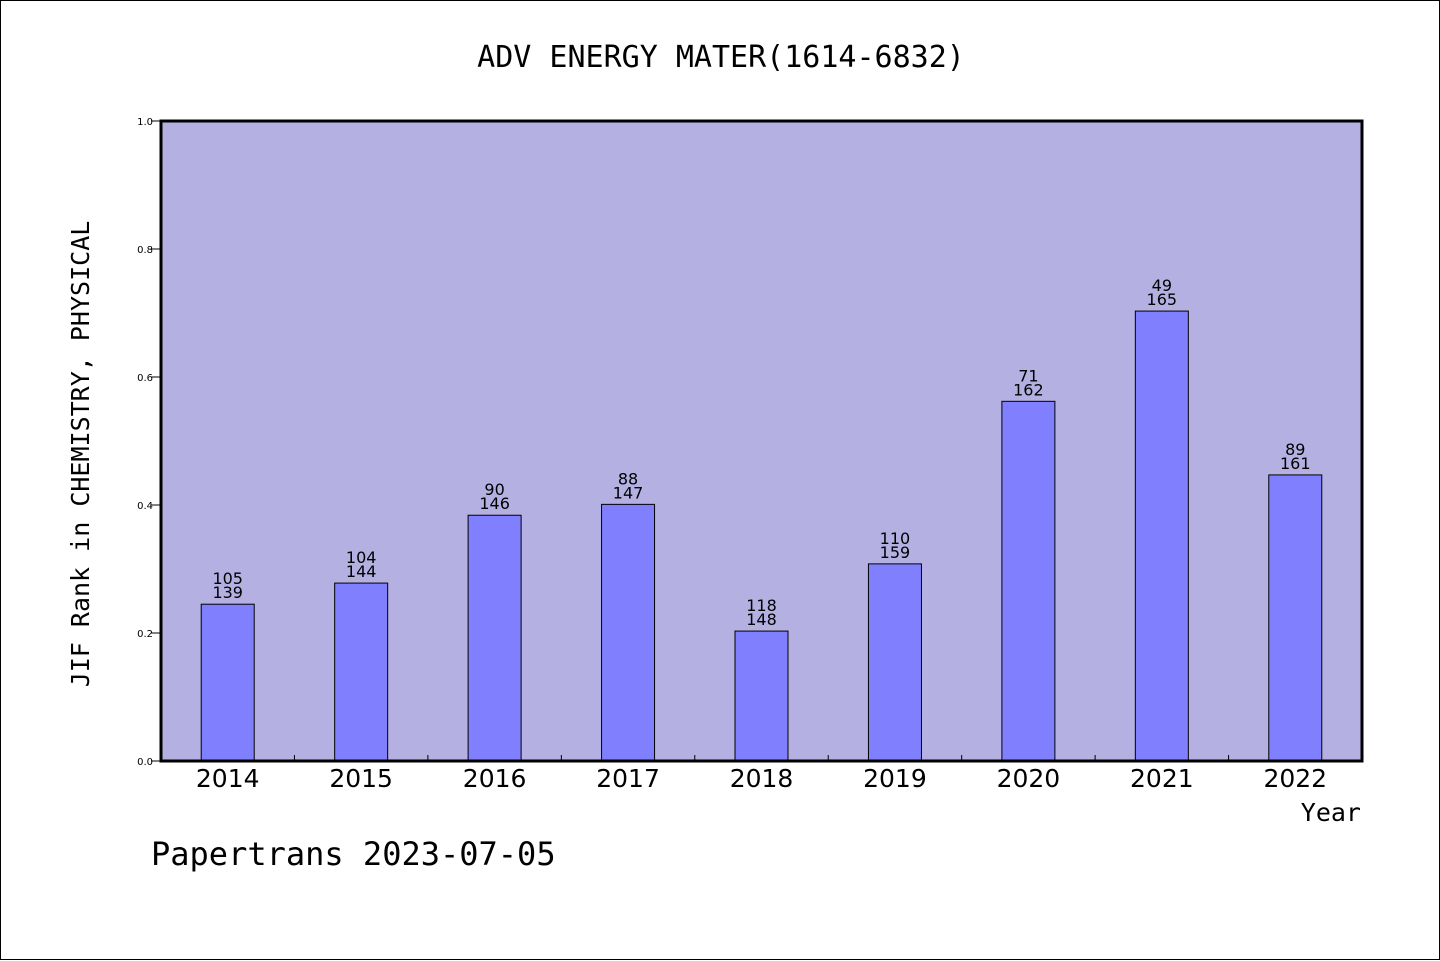  Describe the element at coordinates (145, 378) in the screenshot. I see `y-tick-label: 0.6` at that location.